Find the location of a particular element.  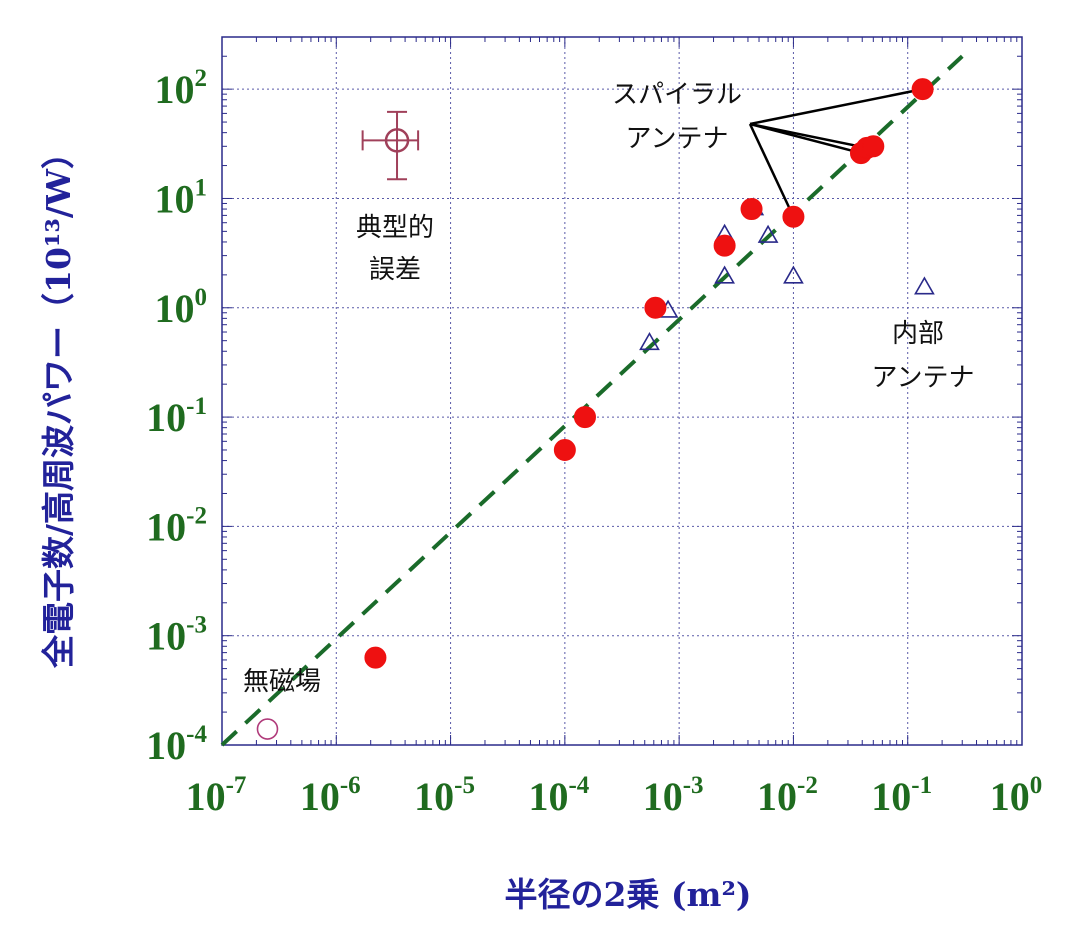

y-tick-label: 10⁻³ is located at coordinates (176, 635).